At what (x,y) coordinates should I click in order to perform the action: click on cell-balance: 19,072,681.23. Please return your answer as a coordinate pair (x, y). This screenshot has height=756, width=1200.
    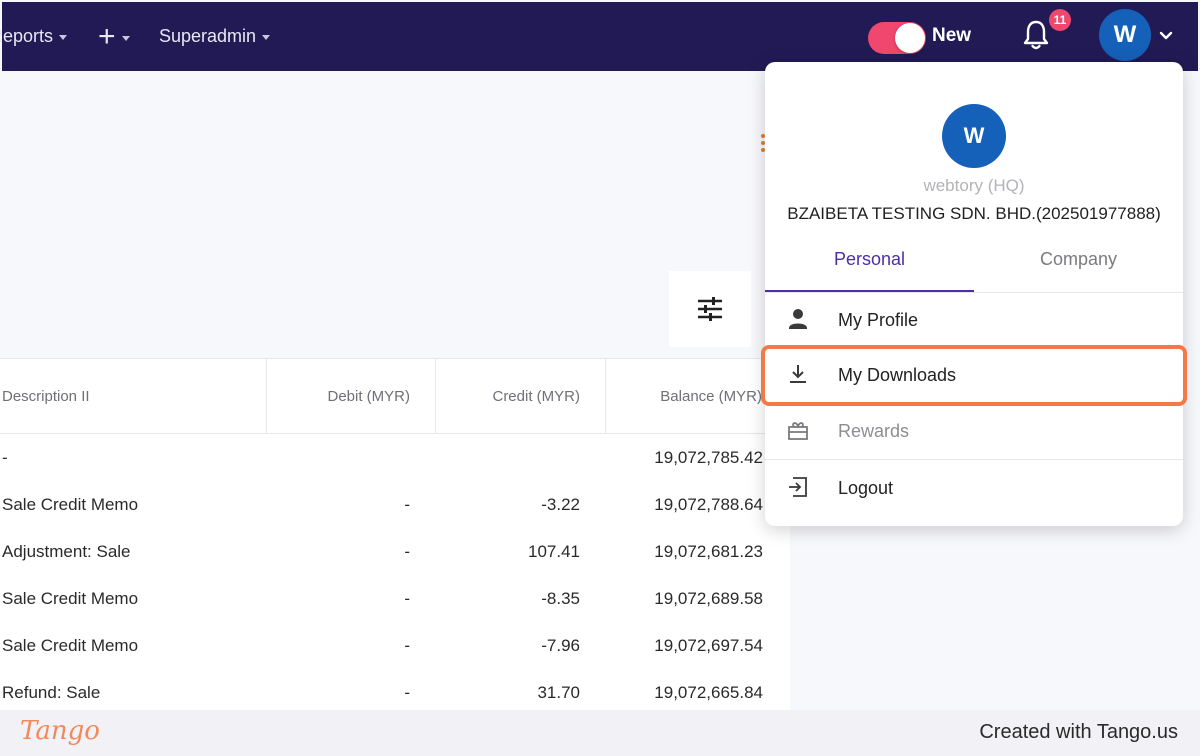
    Looking at the image, I should click on (708, 551).